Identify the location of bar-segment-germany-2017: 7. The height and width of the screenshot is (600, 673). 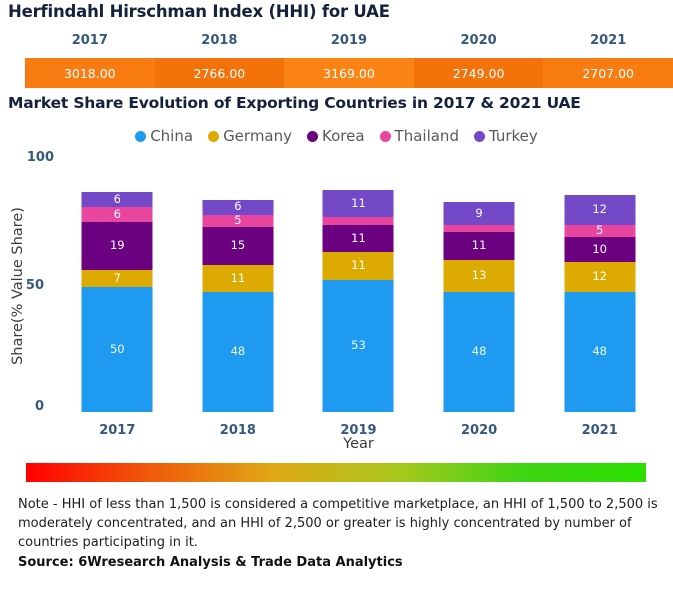
(117, 278).